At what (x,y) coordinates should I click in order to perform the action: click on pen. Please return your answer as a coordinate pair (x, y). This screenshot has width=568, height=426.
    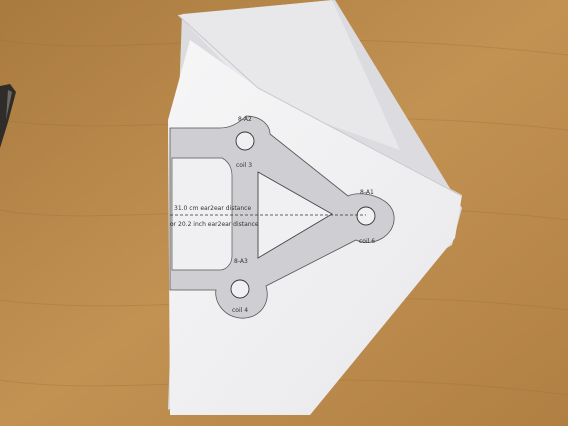
    Looking at the image, I should click on (8, 116).